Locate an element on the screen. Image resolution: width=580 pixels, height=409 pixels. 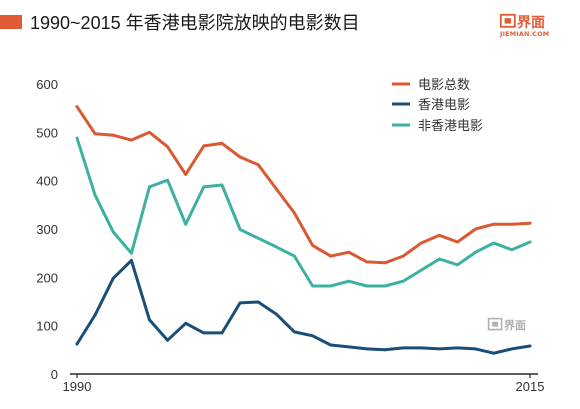
legend-label: 香港电影 is located at coordinates (444, 104).